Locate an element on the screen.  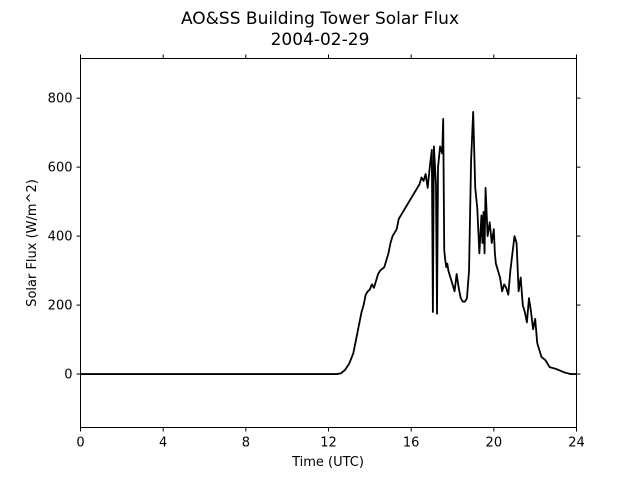
x-tick-label-0: 0 is located at coordinates (80, 443).